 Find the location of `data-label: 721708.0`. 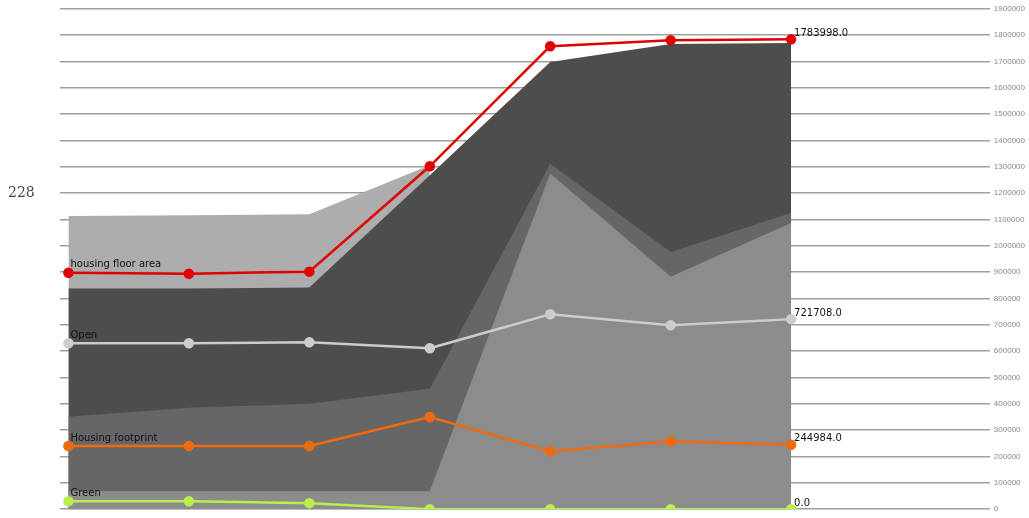

data-label: 721708.0 is located at coordinates (818, 312).